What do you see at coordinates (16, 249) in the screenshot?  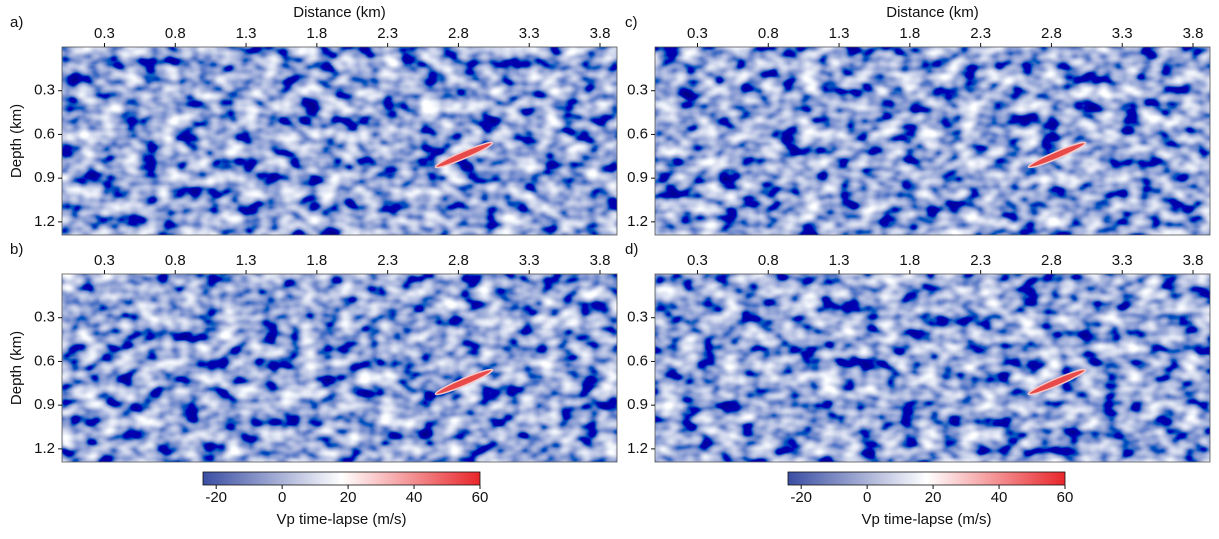 I see `panel-label: b)` at bounding box center [16, 249].